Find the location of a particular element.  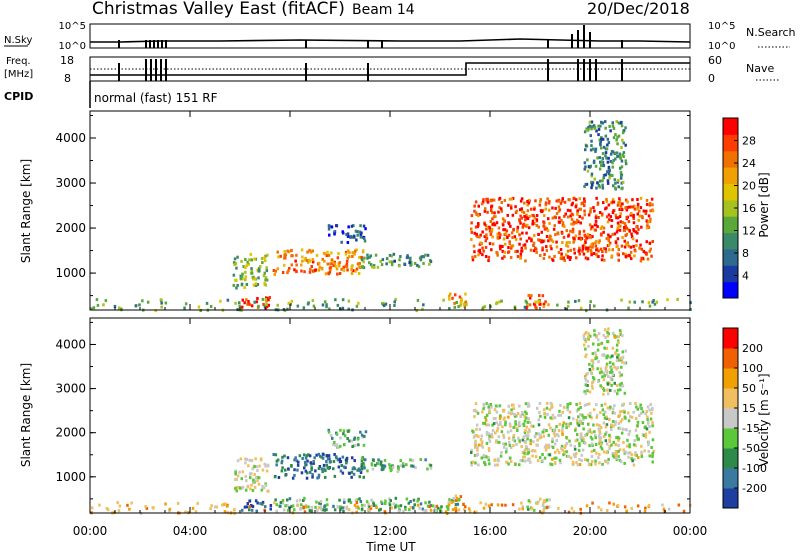

velocity-colorbar-segment is located at coordinates (730, 418).